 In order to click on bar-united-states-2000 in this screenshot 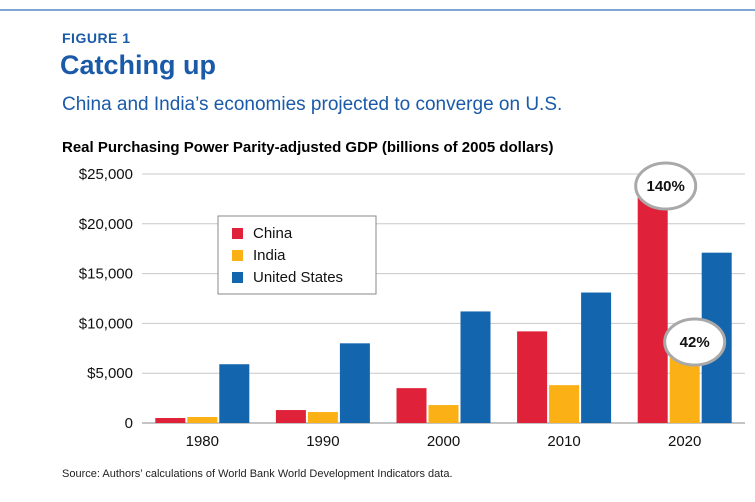, I will do `click(475, 367)`.